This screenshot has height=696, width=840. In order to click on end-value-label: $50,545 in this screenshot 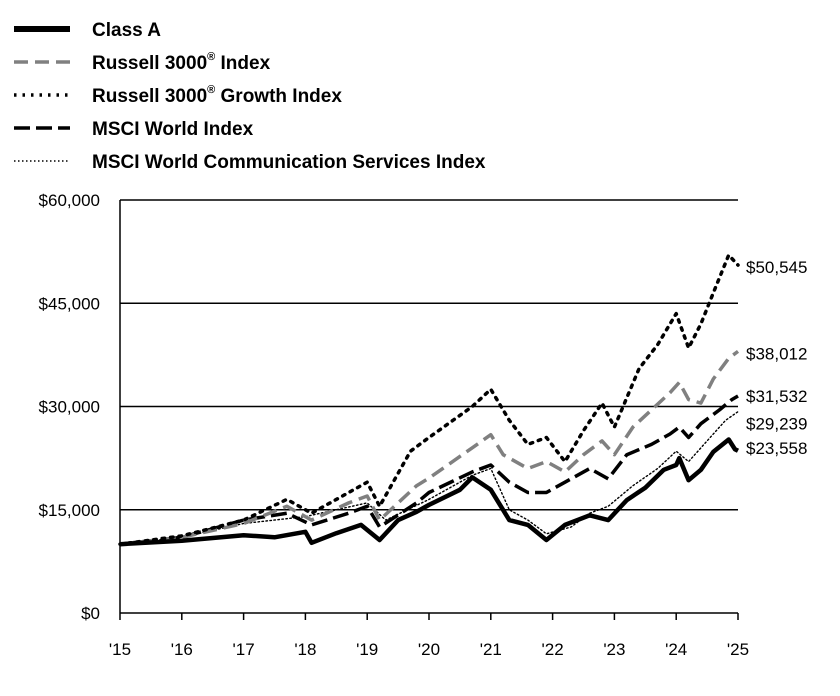, I will do `click(776, 267)`.